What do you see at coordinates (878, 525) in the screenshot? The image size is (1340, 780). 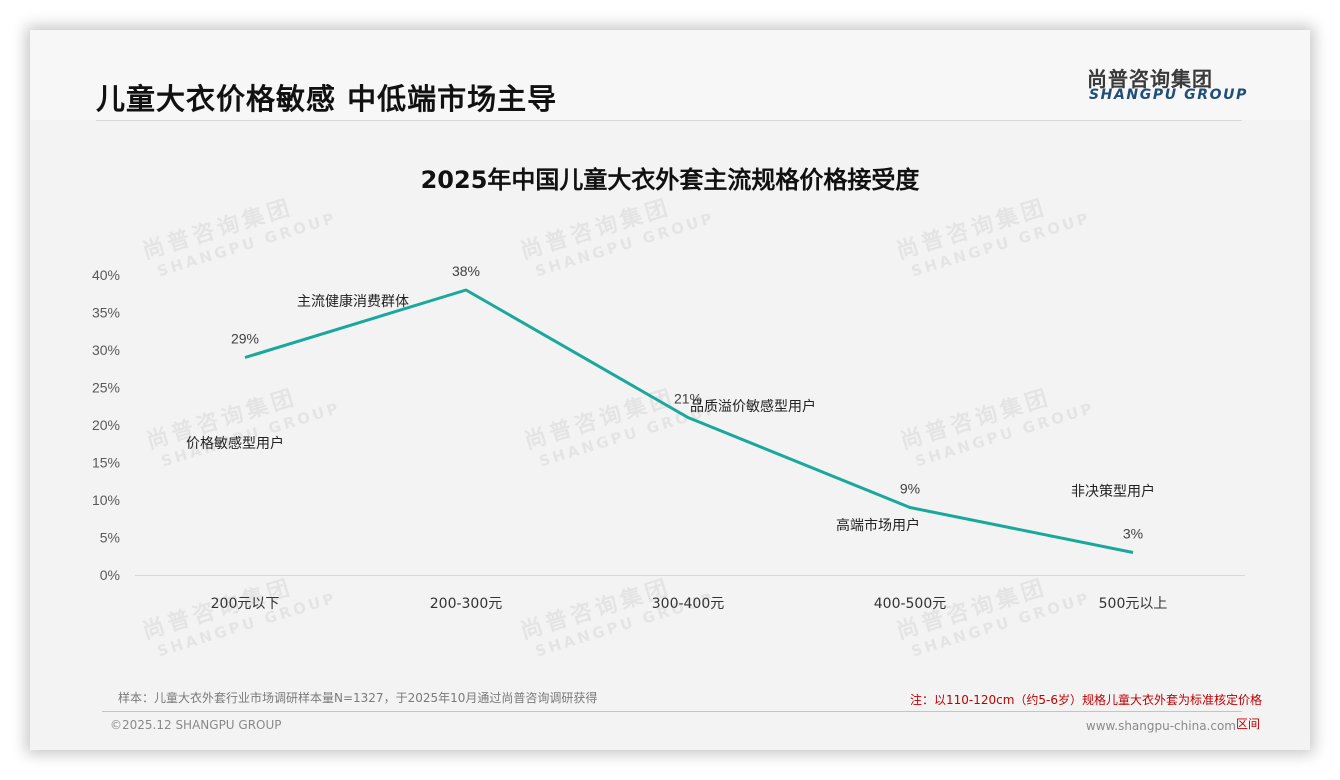 I see `segment-annotation: 高端市场用户` at bounding box center [878, 525].